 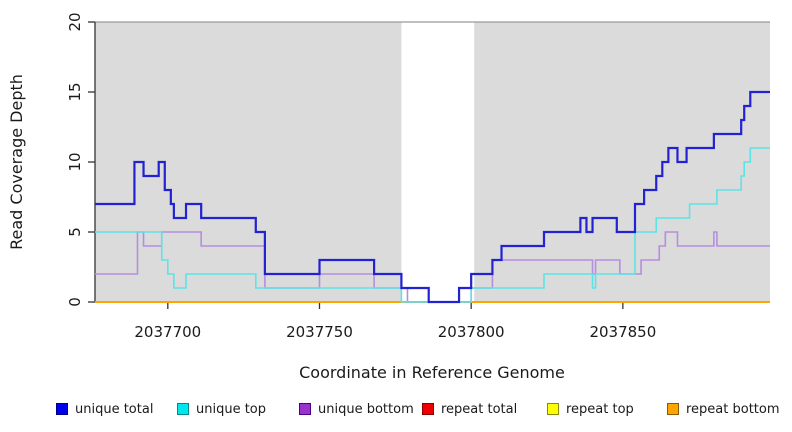 I want to click on legend-item-unique-bottom: unique bottom, so click(x=356, y=409).